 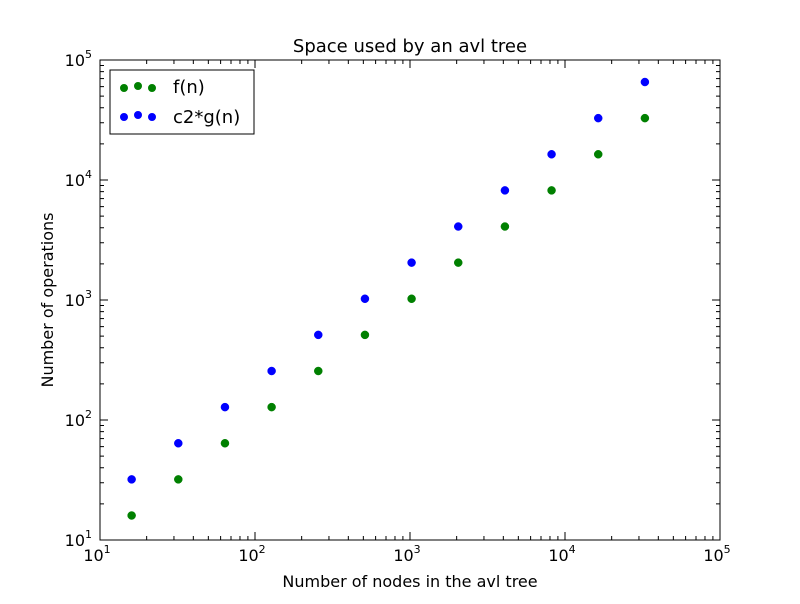 I want to click on y-tick-label: 10⁴, so click(x=78, y=179).